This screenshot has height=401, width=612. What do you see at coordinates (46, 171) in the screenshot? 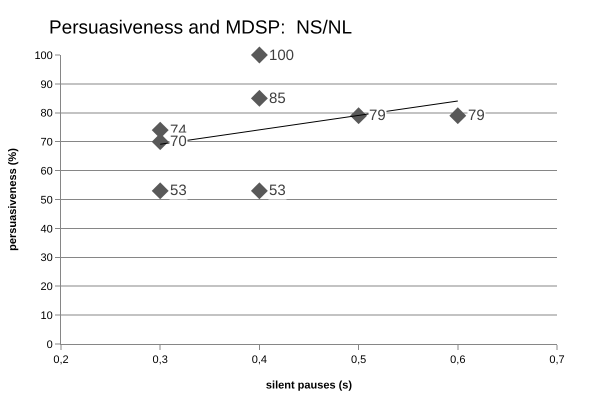
I see `y-tick-label: 60` at bounding box center [46, 171].